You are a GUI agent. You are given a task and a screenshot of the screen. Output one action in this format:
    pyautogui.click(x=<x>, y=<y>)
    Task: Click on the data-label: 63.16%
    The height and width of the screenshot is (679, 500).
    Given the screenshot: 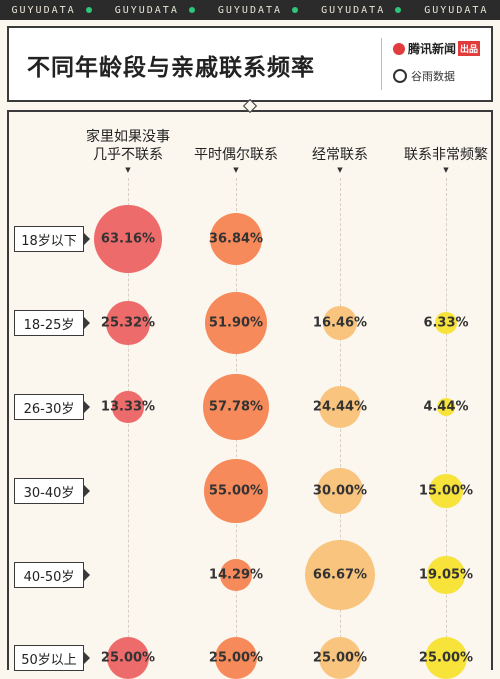 What is the action you would take?
    pyautogui.click(x=128, y=239)
    